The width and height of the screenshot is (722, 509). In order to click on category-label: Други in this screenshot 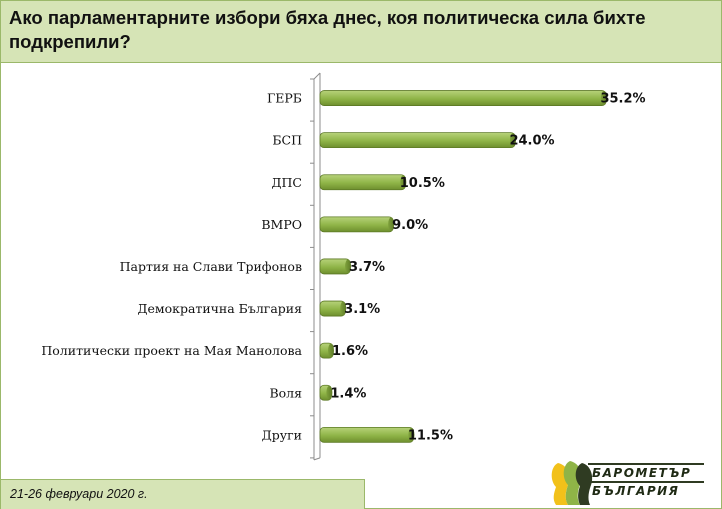, I will do `click(282, 434)`.